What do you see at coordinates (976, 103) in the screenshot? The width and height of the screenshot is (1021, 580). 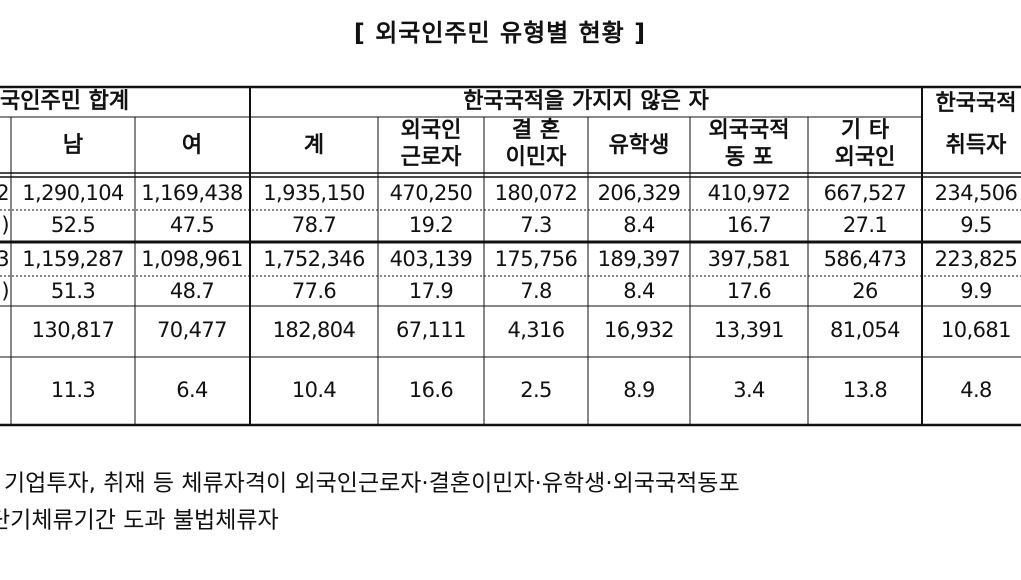 I see `column-header: 한국국적` at bounding box center [976, 103].